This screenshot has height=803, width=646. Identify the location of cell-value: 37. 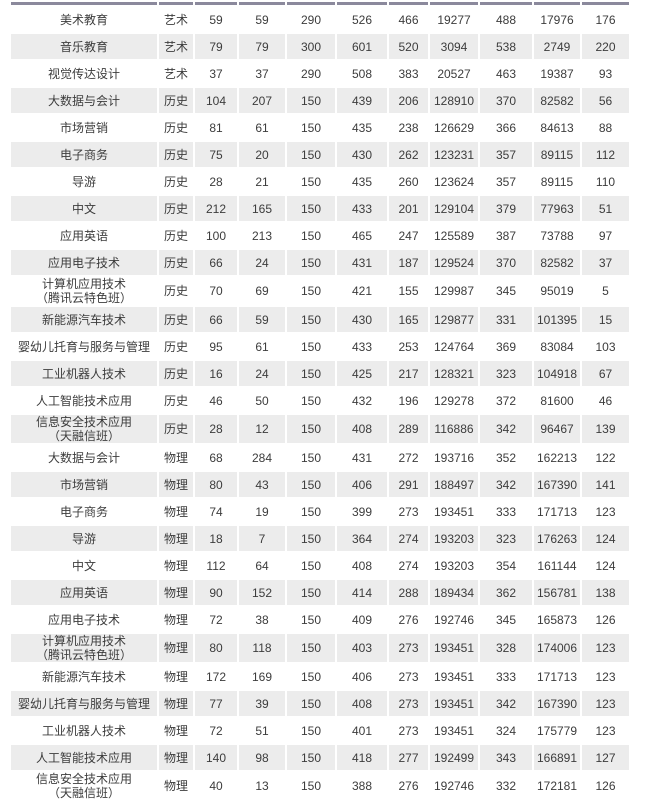
(262, 73).